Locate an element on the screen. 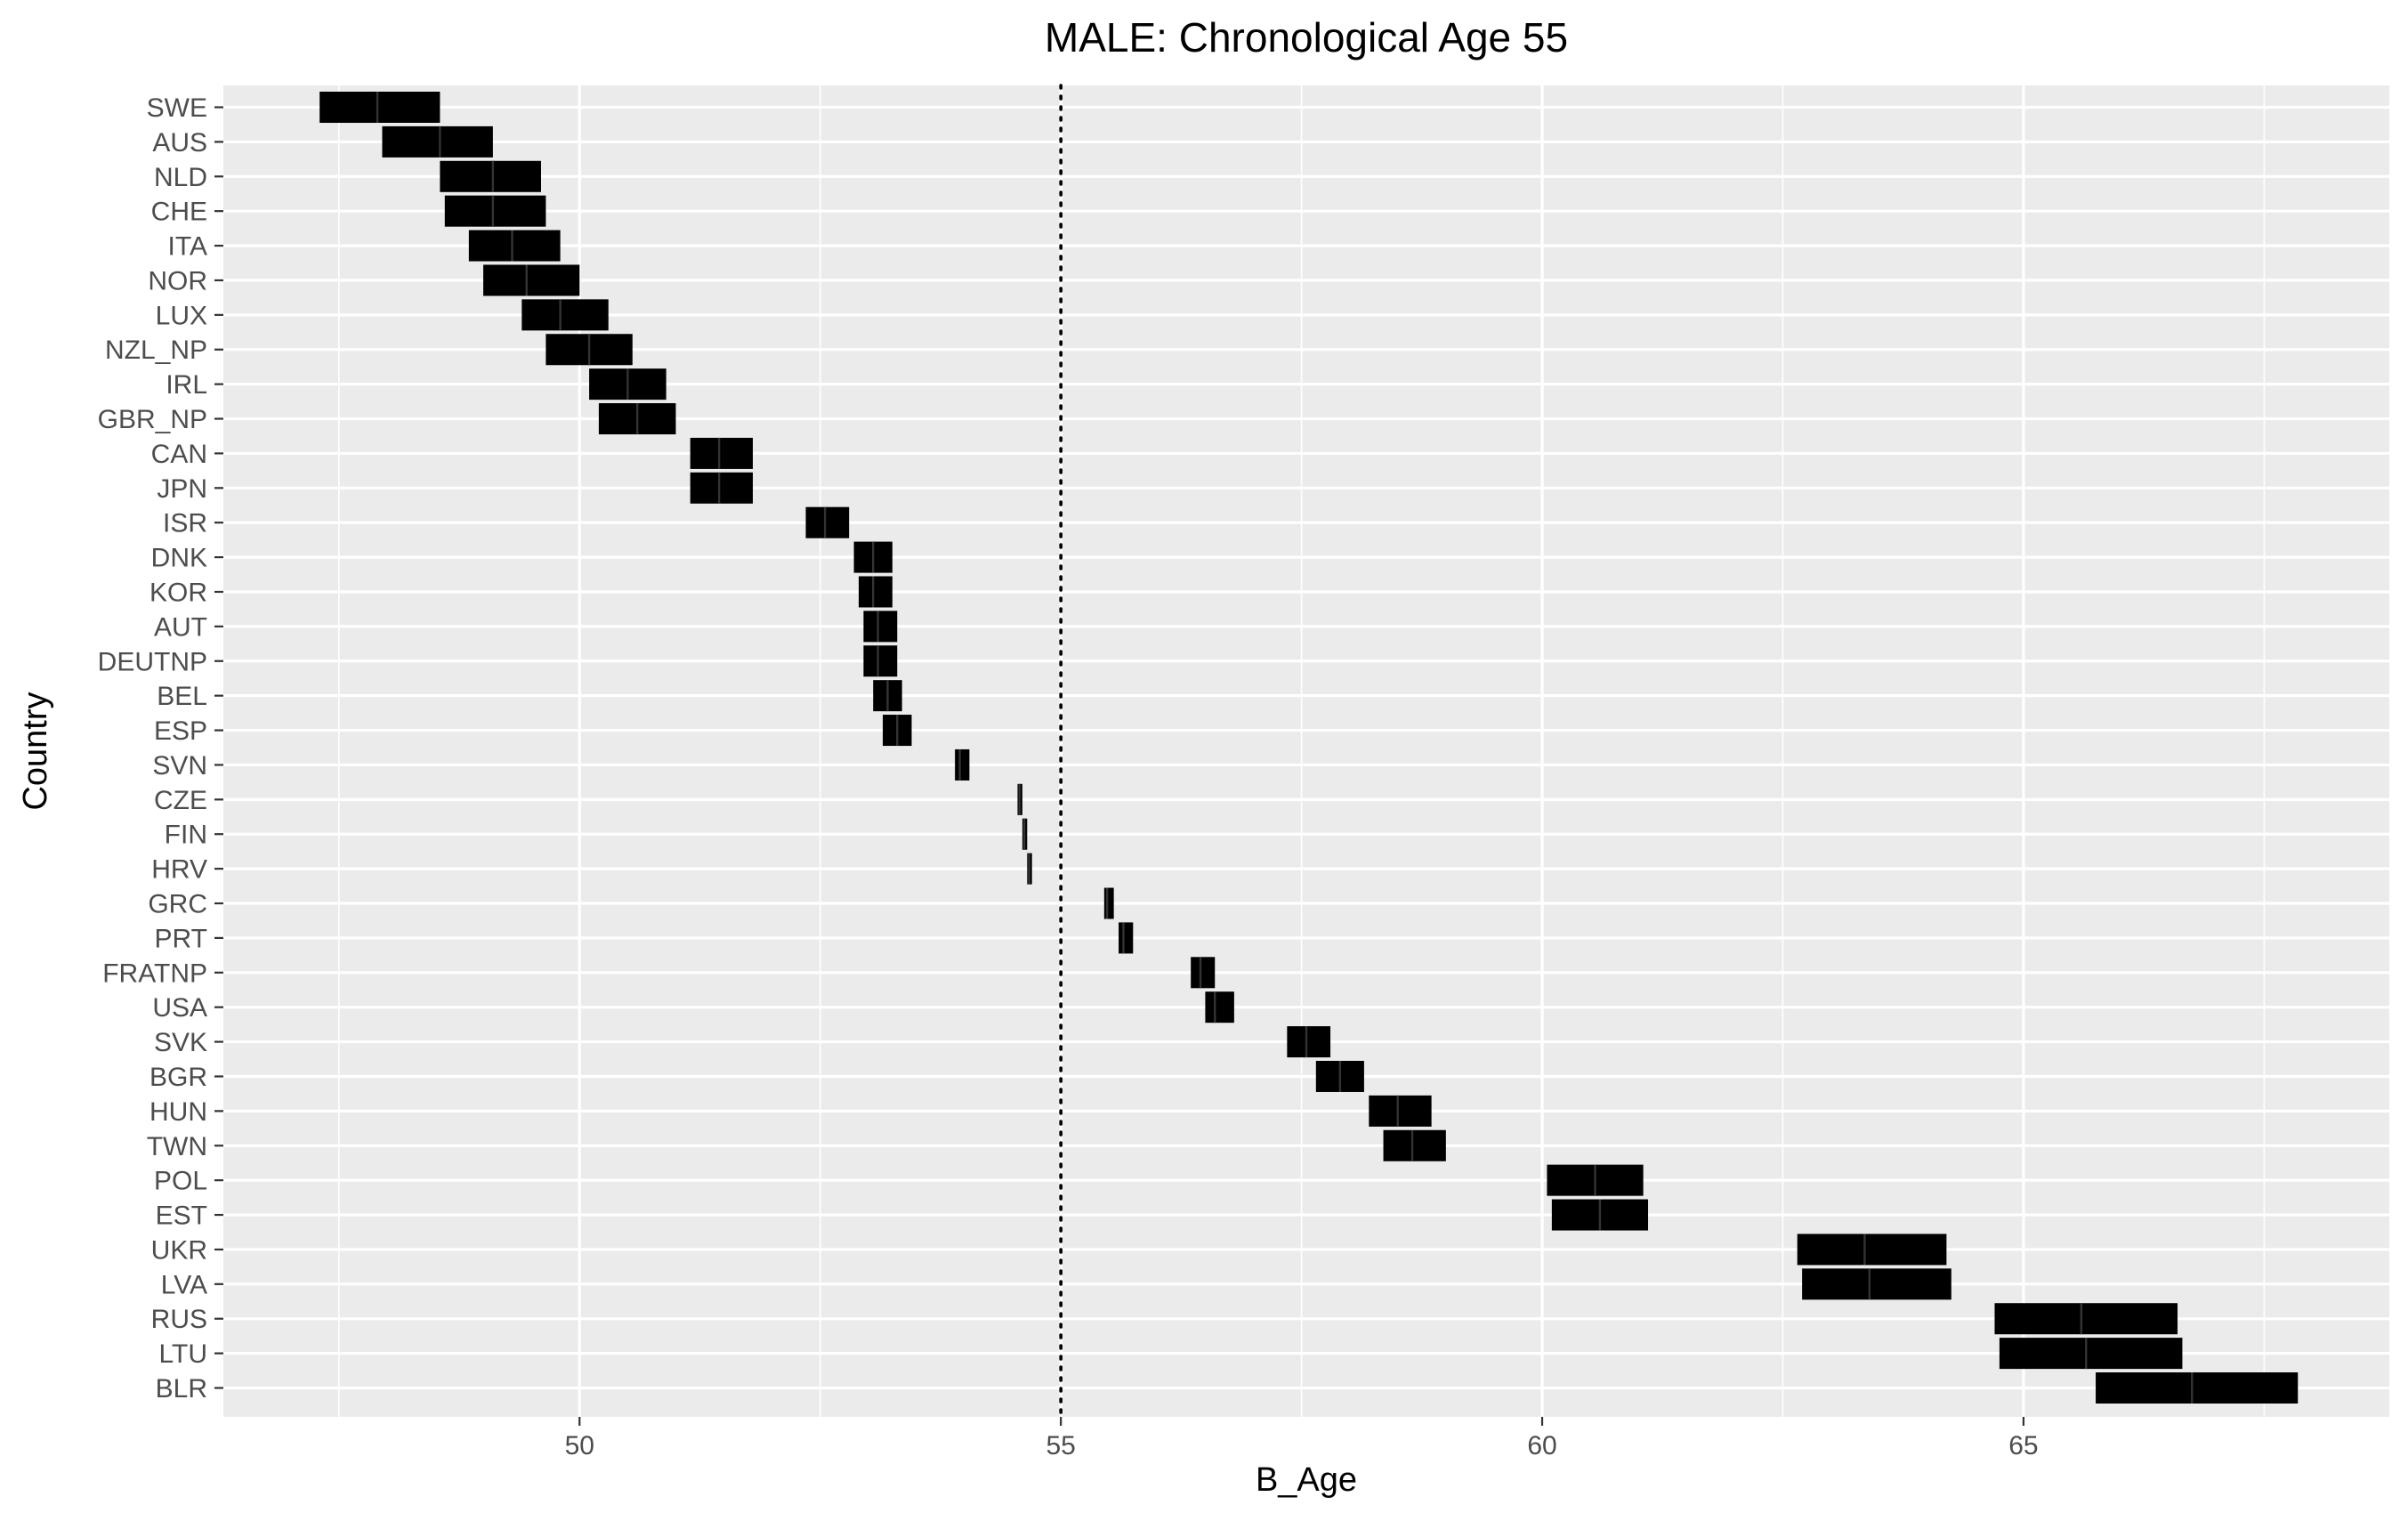  crossbar-swe is located at coordinates (380, 108).